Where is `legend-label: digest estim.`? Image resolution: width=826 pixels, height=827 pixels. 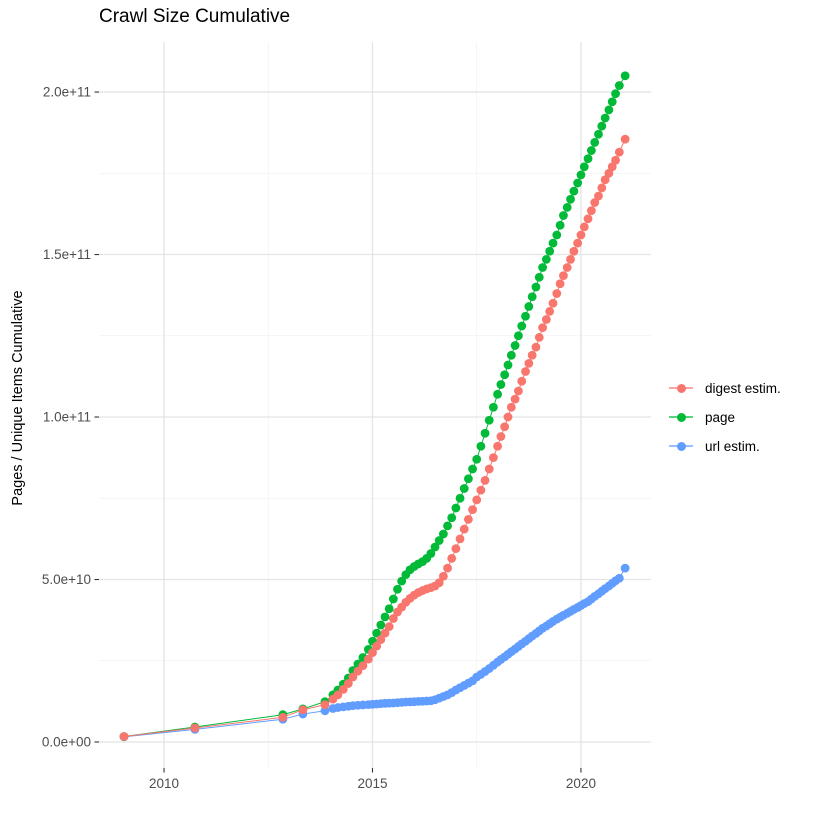
legend-label: digest estim. is located at coordinates (743, 388).